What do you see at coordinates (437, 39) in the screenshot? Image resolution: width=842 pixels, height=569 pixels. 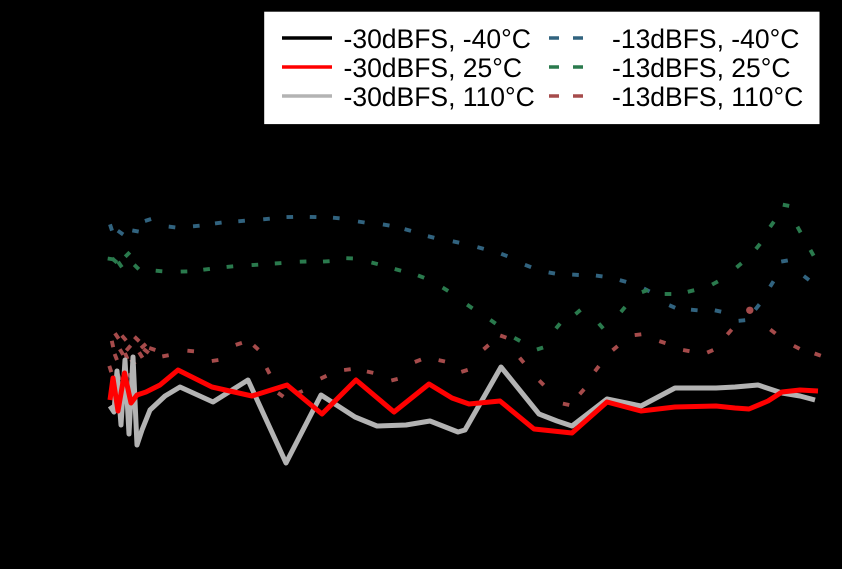 I see `svg-text: -30dBFS, -40°C` at bounding box center [437, 39].